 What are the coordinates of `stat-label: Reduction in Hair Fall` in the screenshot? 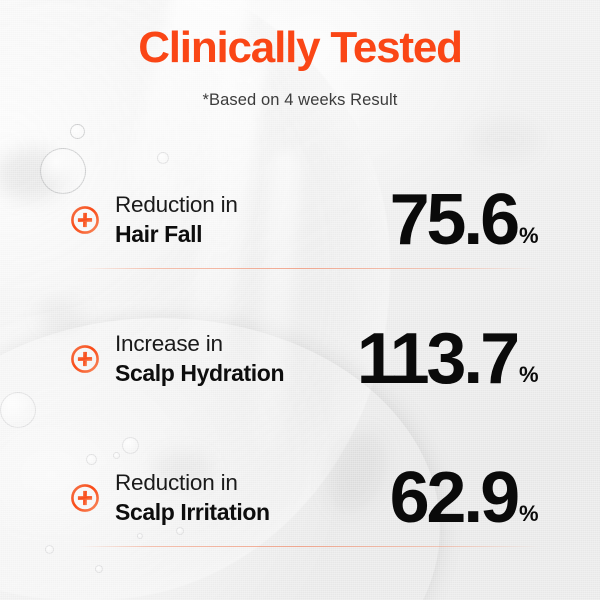 It's located at (176, 220).